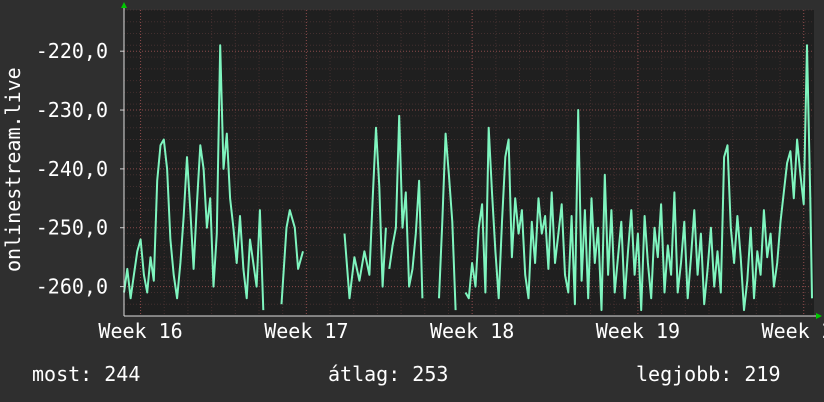 The image size is (824, 402). I want to click on x-tick-label: Week 19, so click(638, 331).